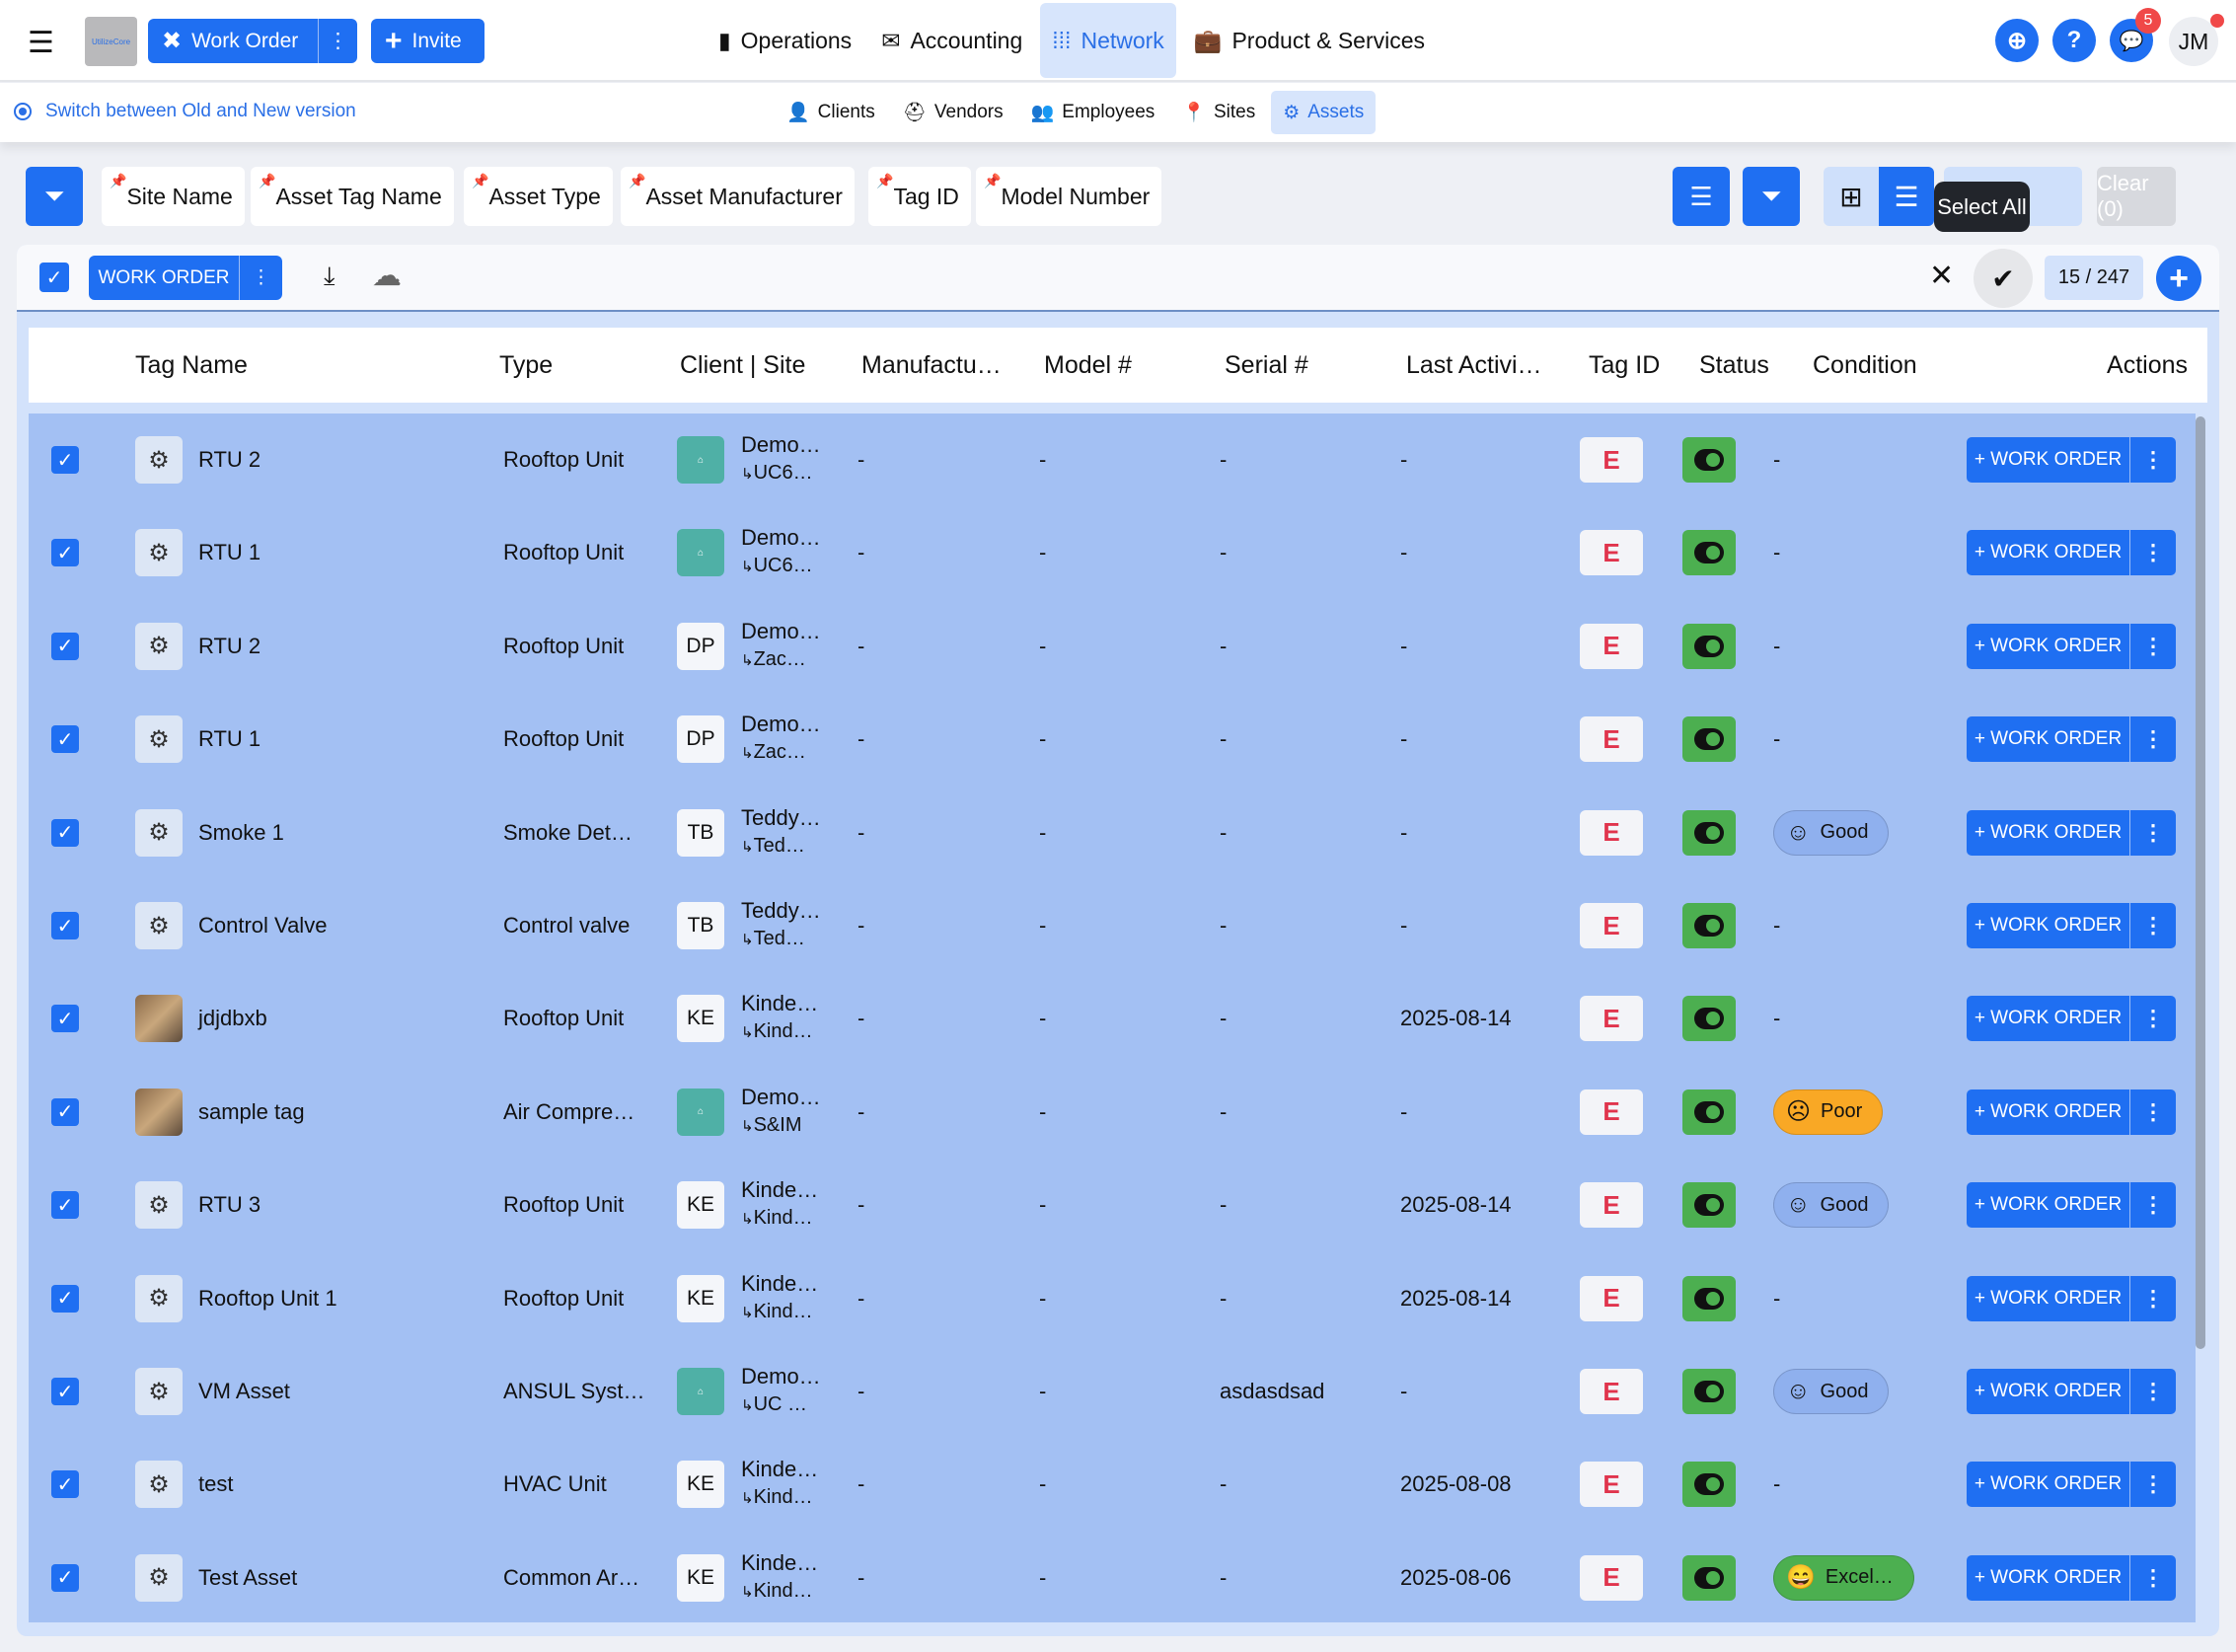 Image resolution: width=2236 pixels, height=1652 pixels. What do you see at coordinates (1266, 365) in the screenshot?
I see `header-serial: Serial #` at bounding box center [1266, 365].